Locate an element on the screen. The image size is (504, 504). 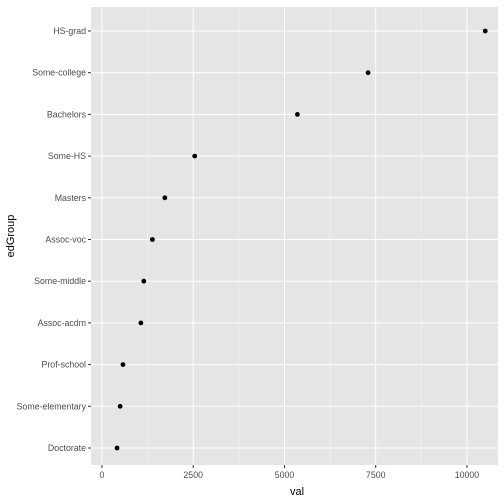
y-tick-label: Assoc-voc is located at coordinates (65, 240).